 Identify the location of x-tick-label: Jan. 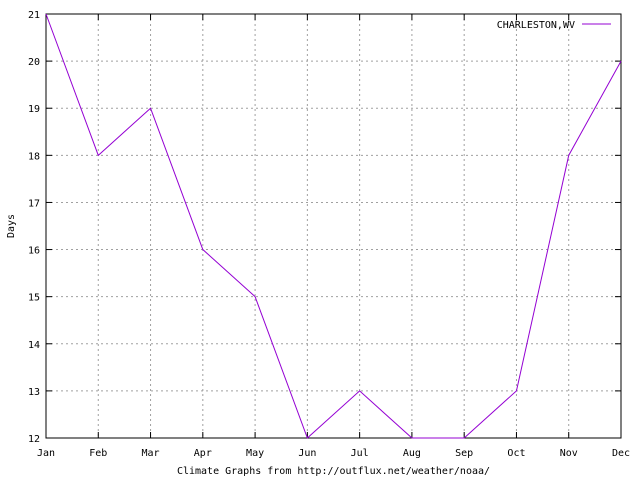
(46, 453).